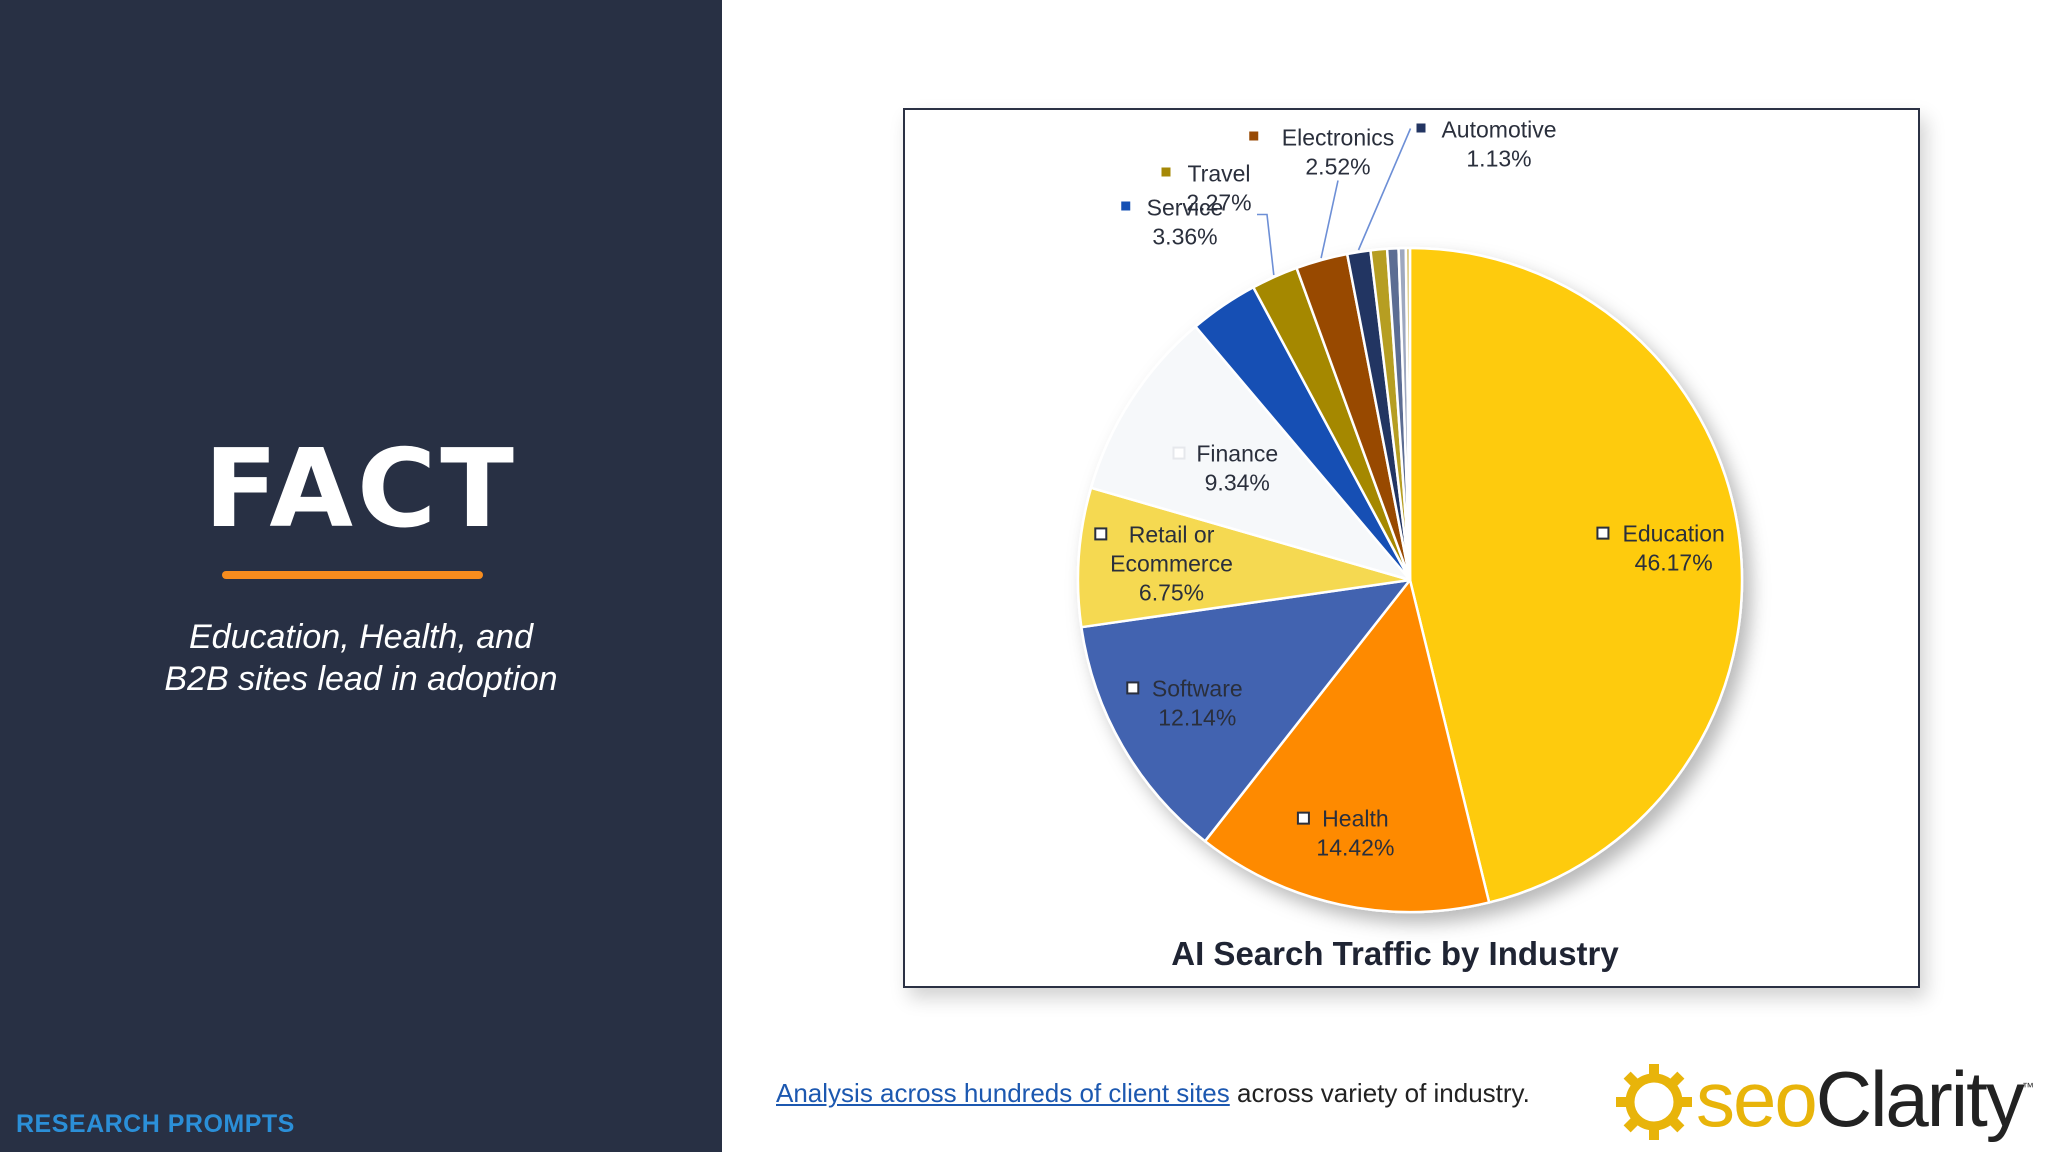 This screenshot has height=1155, width=2048. Describe the element at coordinates (1184, 237) in the screenshot. I see `value-label-service: 3.36%` at that location.